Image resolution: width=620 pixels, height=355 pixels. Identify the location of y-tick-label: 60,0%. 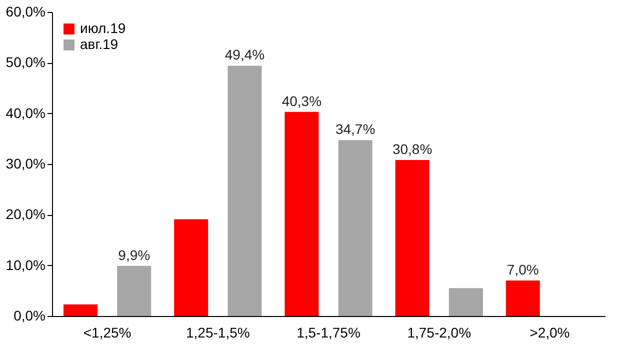
(26, 12).